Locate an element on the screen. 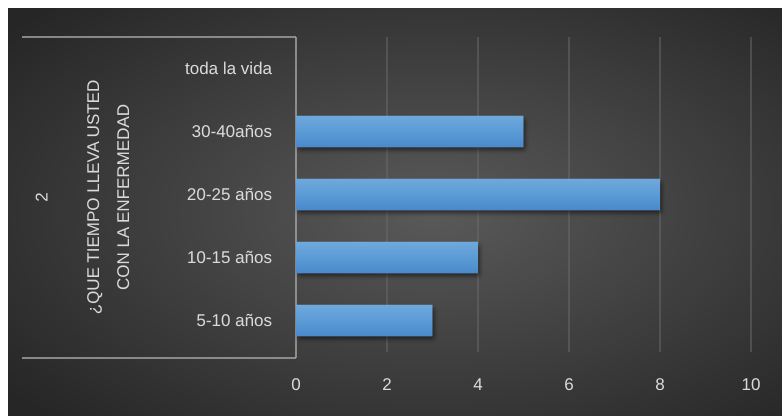  y-axis-title: ¿QUE TIEMPO LLEVA USTED CON LA ENFERMEDAD is located at coordinates (108, 197).